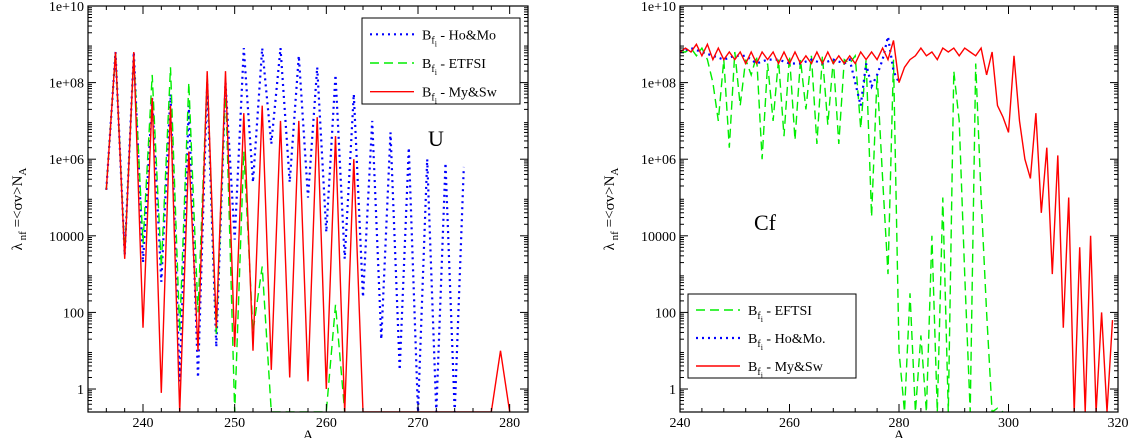  Describe the element at coordinates (459, 38) in the screenshot. I see `legend-entry-0: Bfi - Ho&Mo` at that location.